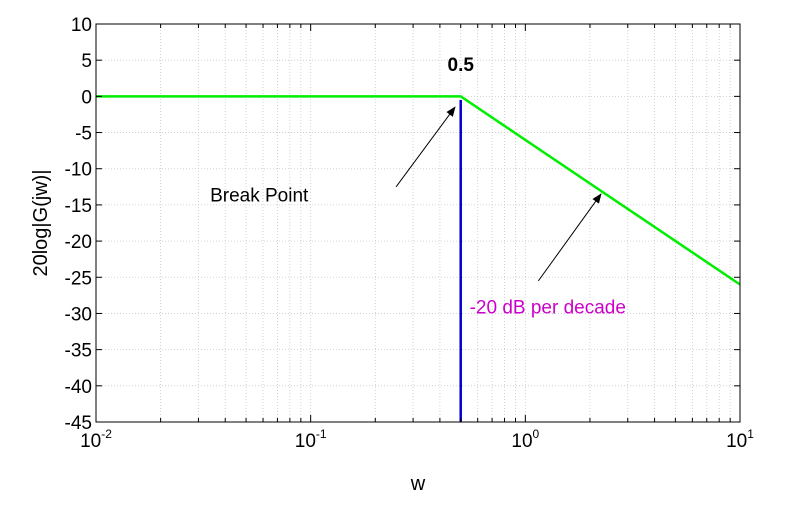 The height and width of the screenshot is (510, 794). Describe the element at coordinates (41, 222) in the screenshot. I see `y-axis-label: 20log|G(jw)|` at that location.